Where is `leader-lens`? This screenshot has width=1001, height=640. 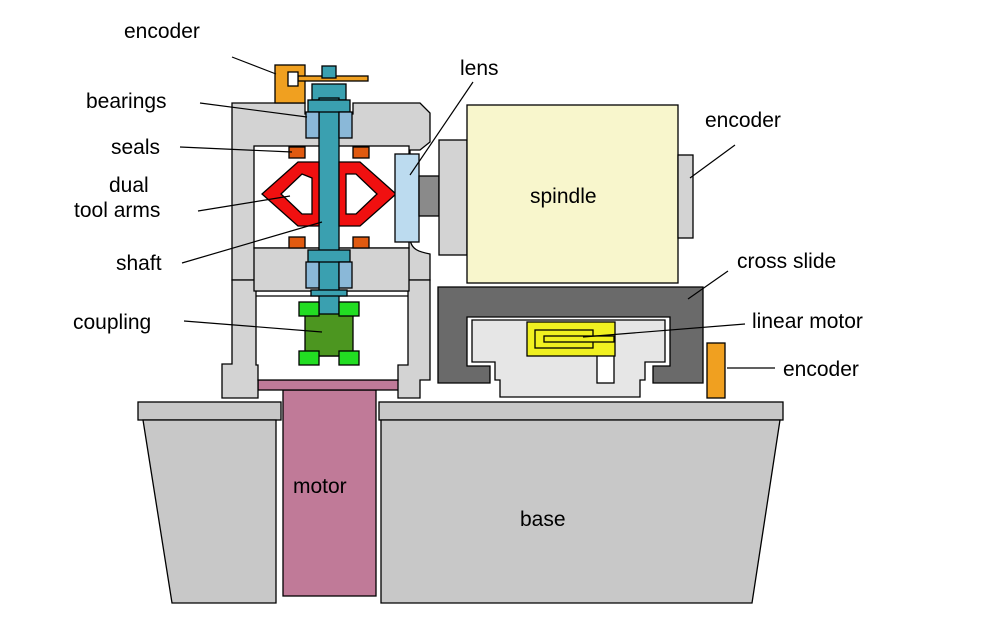
leader-lens is located at coordinates (441, 128).